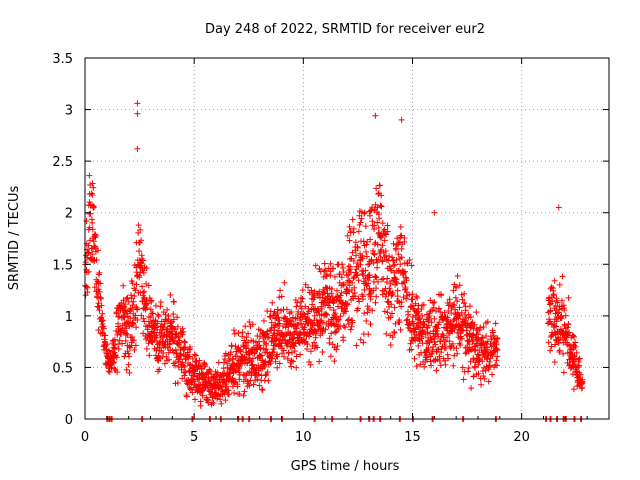  What do you see at coordinates (85, 437) in the screenshot?
I see `x-tick-label: 0` at bounding box center [85, 437].